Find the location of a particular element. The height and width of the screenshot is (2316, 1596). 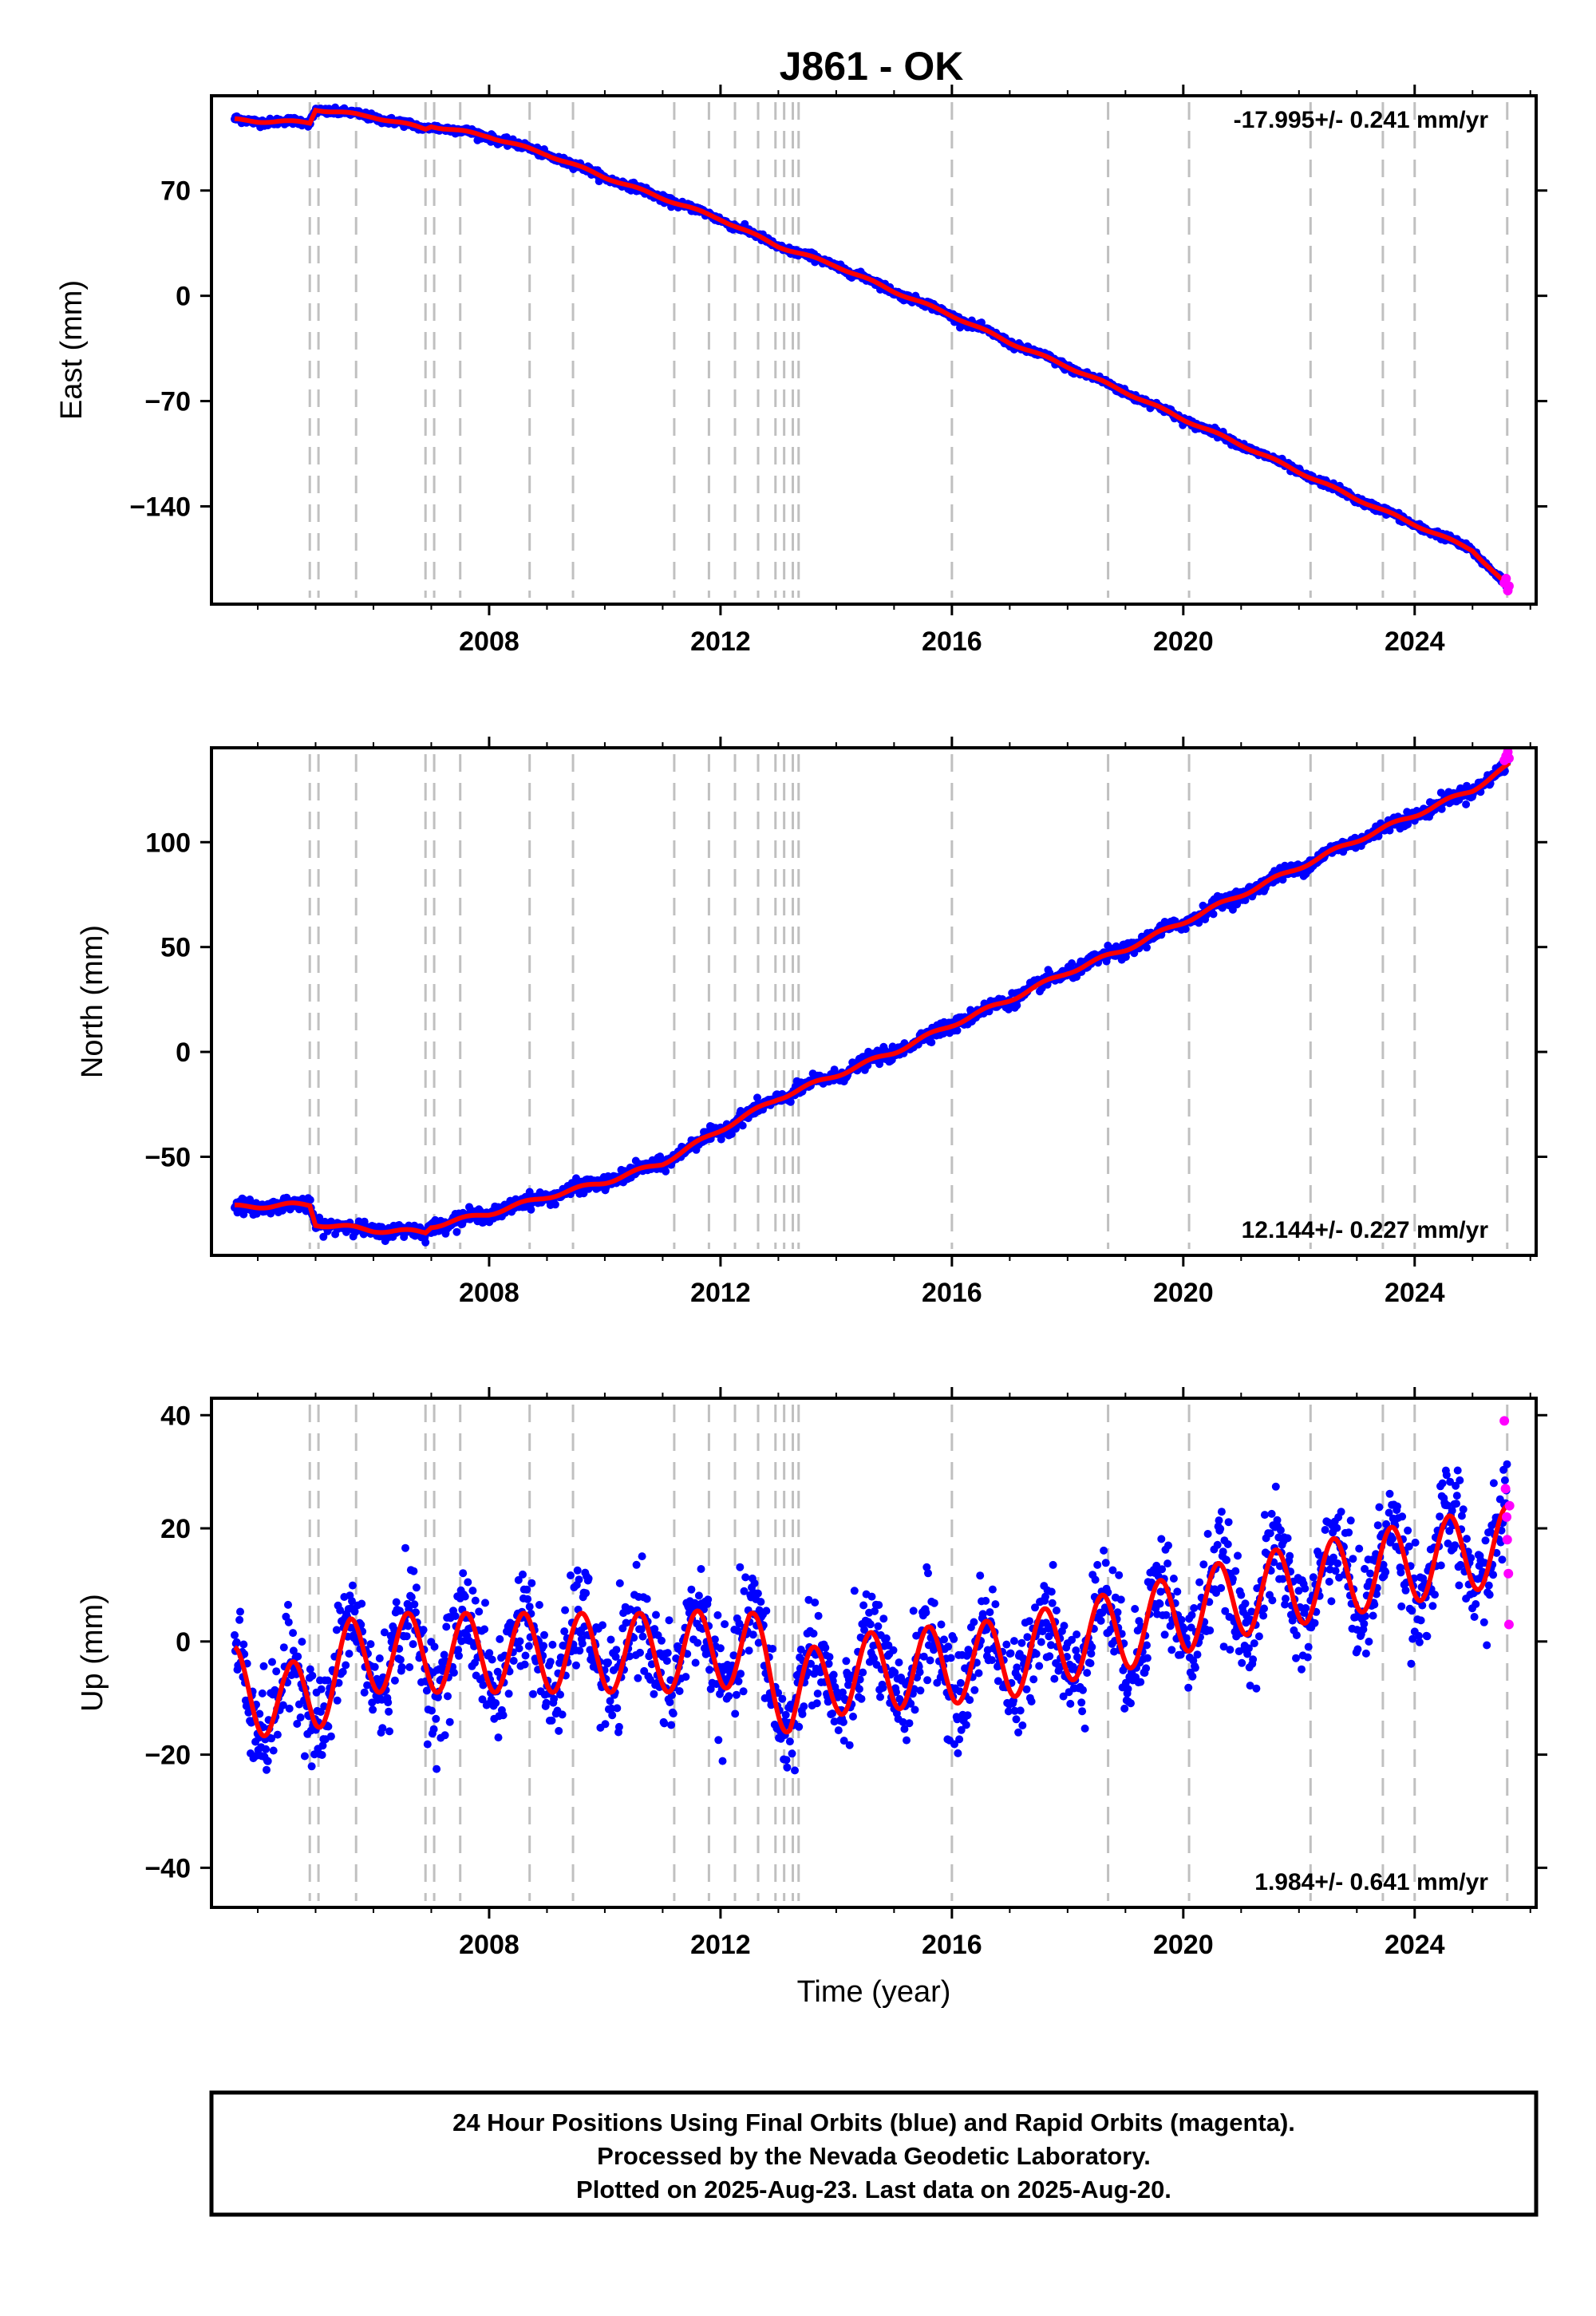

north-rate-label: 12.144+/- 0.227 mm/yr is located at coordinates (1365, 1230).